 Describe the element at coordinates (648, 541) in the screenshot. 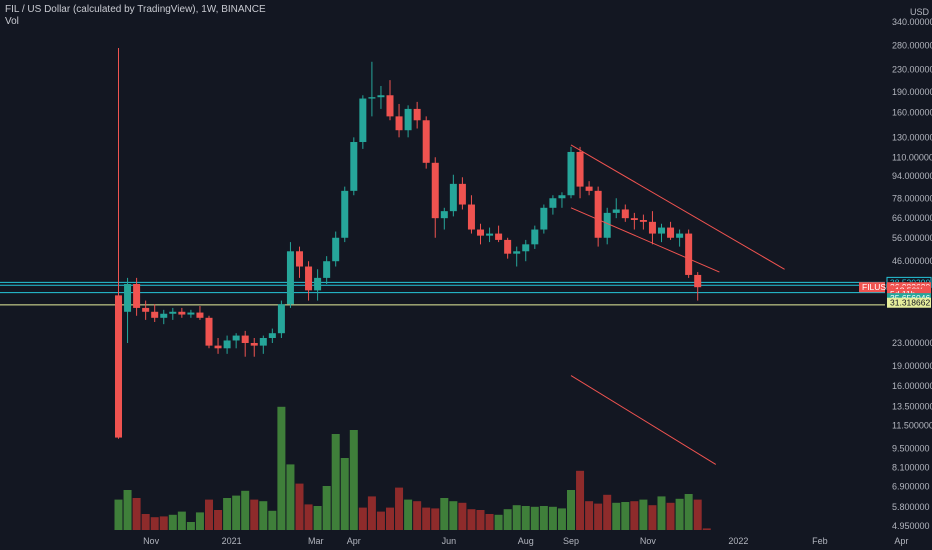

I see `time-tick-label: Nov` at that location.